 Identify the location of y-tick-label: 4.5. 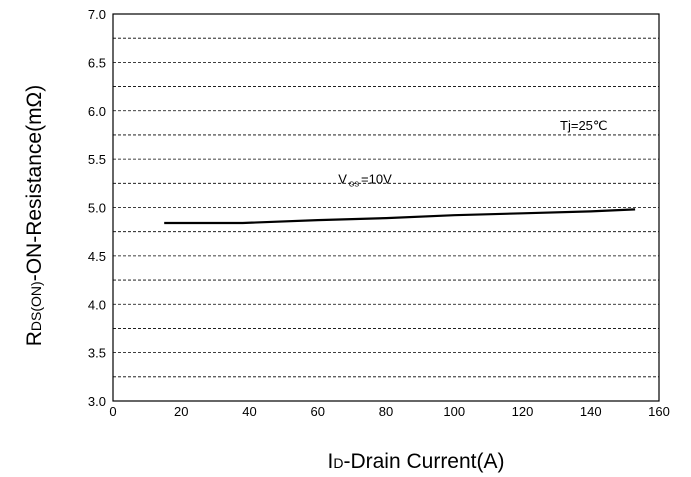
(97, 256).